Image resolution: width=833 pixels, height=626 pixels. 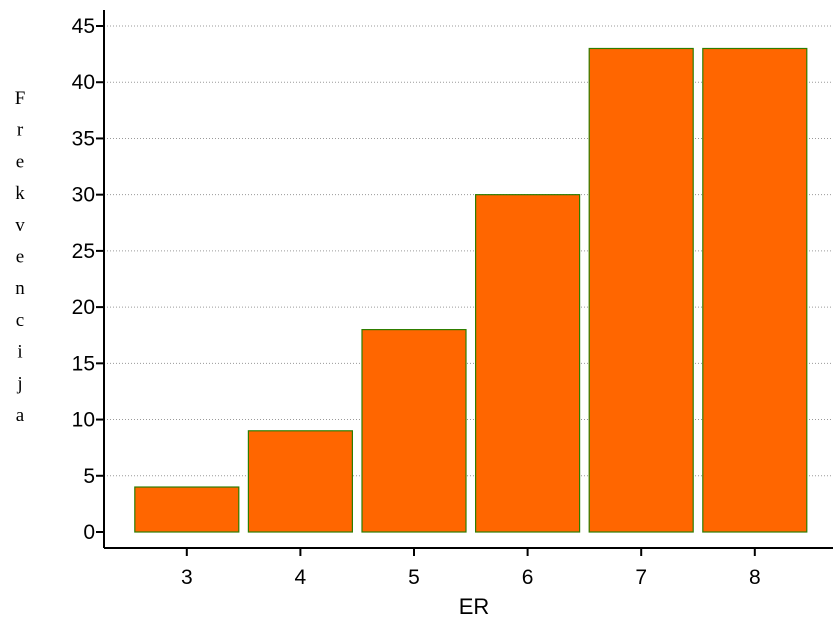 What do you see at coordinates (83, 82) in the screenshot?
I see `y-tick-label: 40` at bounding box center [83, 82].